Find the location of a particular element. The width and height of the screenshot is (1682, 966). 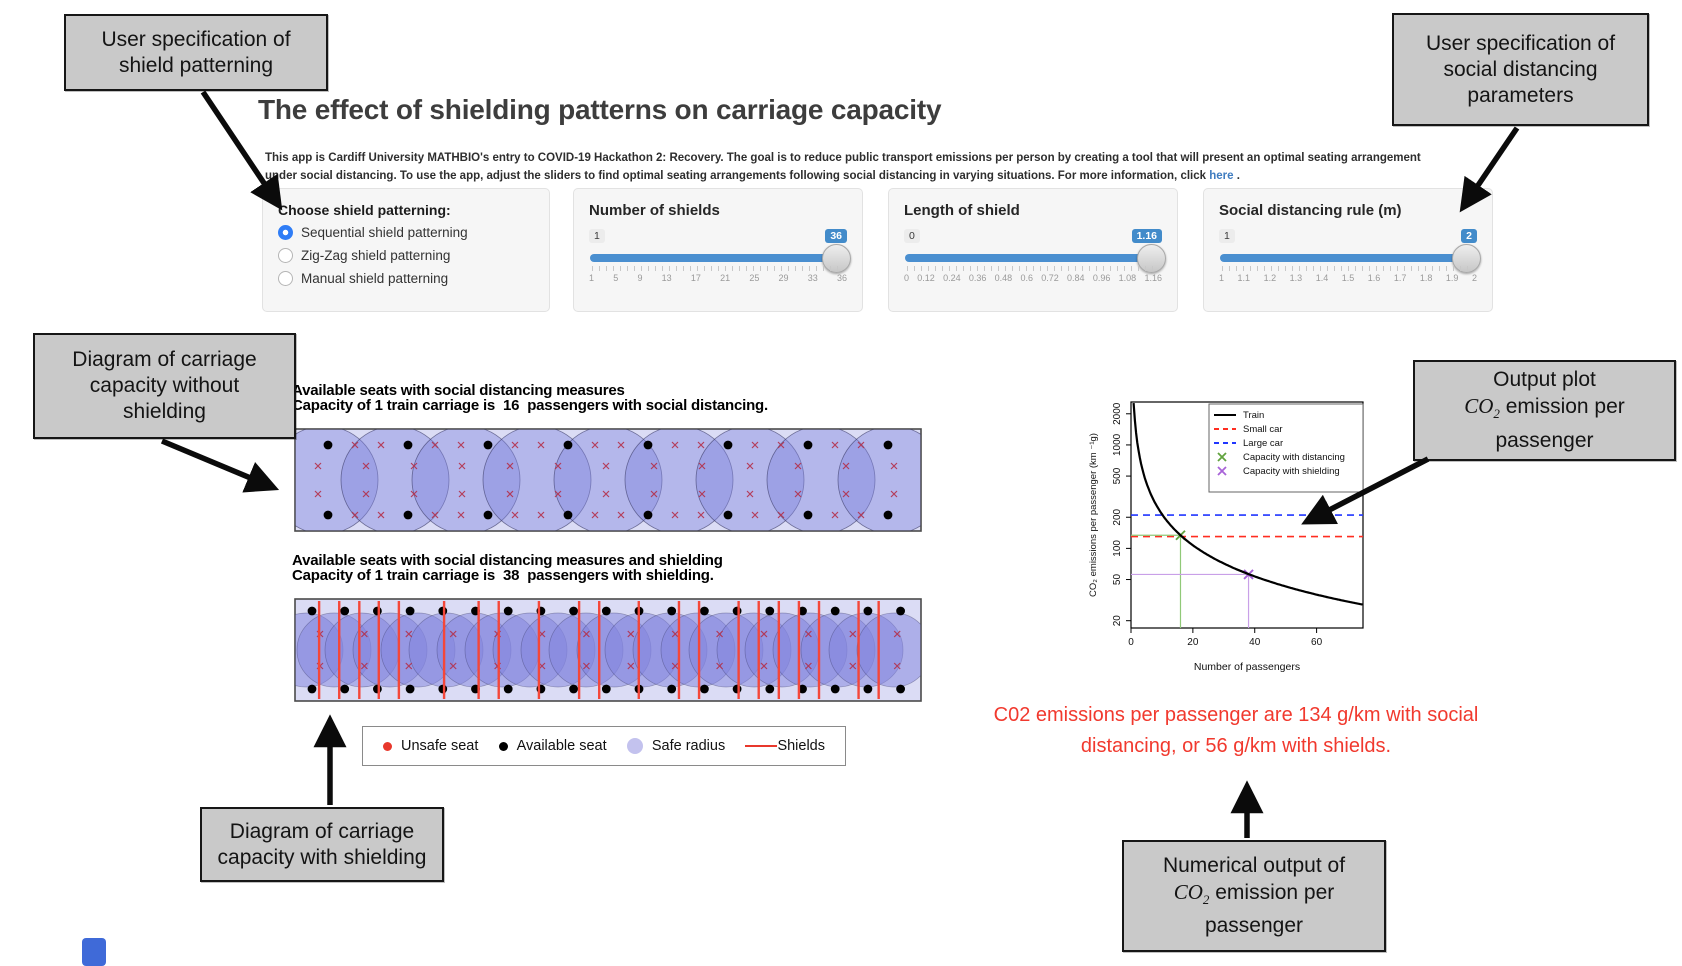

available-seat-icon is located at coordinates (503, 746).